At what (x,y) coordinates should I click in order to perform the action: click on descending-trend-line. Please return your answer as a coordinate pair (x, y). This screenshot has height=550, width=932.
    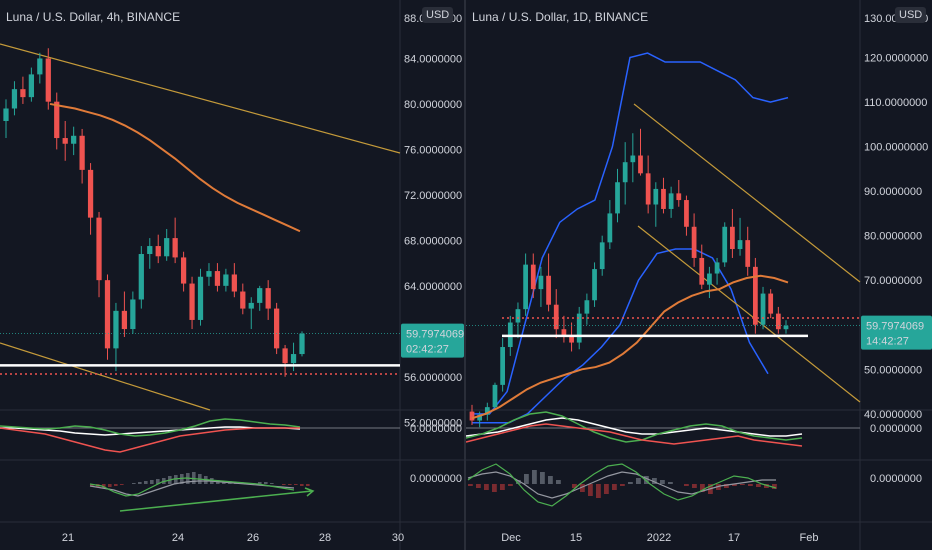
    Looking at the image, I should click on (200, 98).